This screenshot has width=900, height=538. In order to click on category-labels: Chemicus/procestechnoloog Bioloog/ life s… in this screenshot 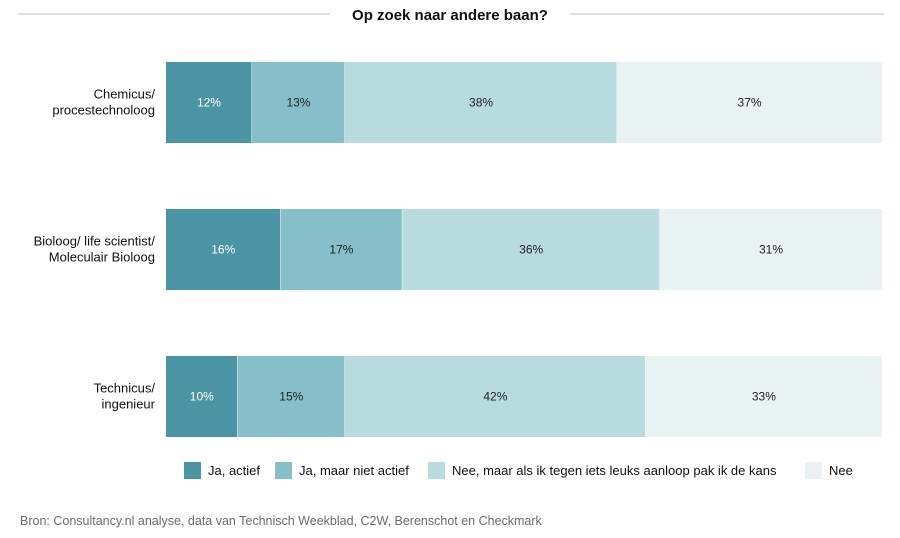, I will do `click(95, 249)`.